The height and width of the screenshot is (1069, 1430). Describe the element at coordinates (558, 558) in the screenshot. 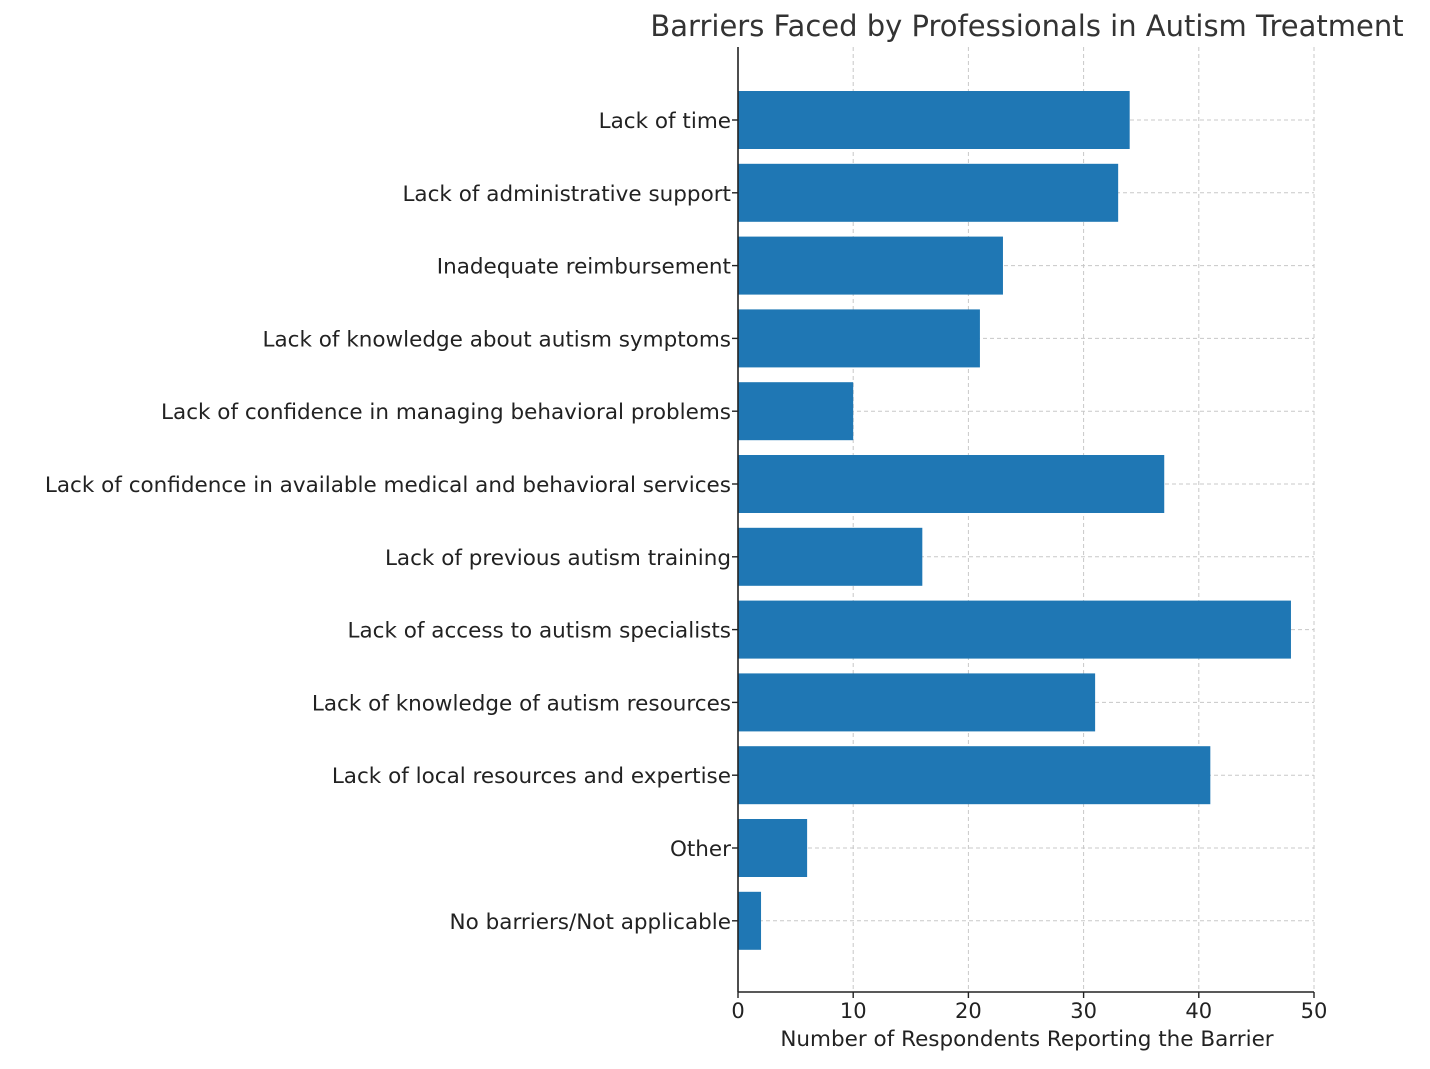

I see `category-label: Lack of previous autism training` at that location.